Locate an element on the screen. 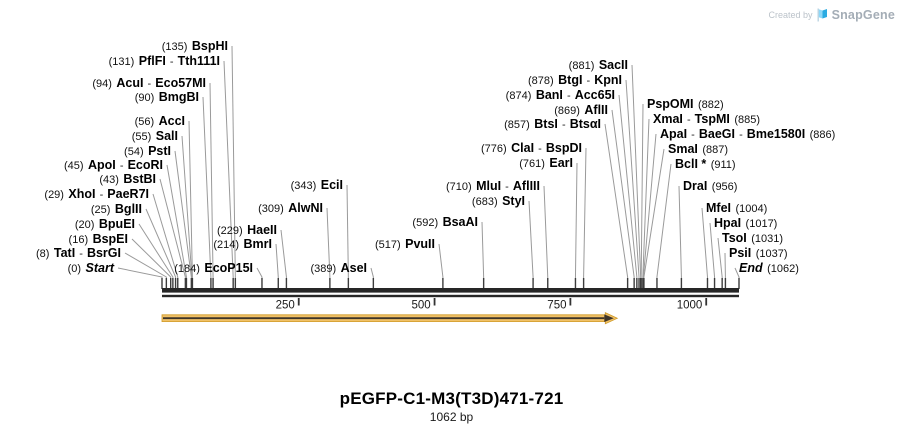  site-label-AlwNI: (309) AlwNI is located at coordinates (290, 208).